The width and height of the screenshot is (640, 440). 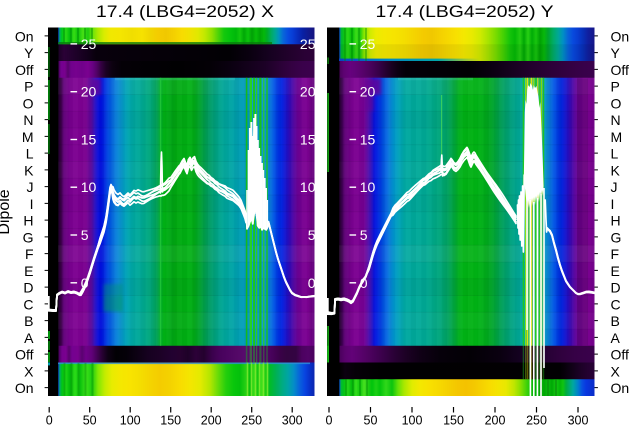 I want to click on svg-text: Dipole, so click(x=6, y=211).